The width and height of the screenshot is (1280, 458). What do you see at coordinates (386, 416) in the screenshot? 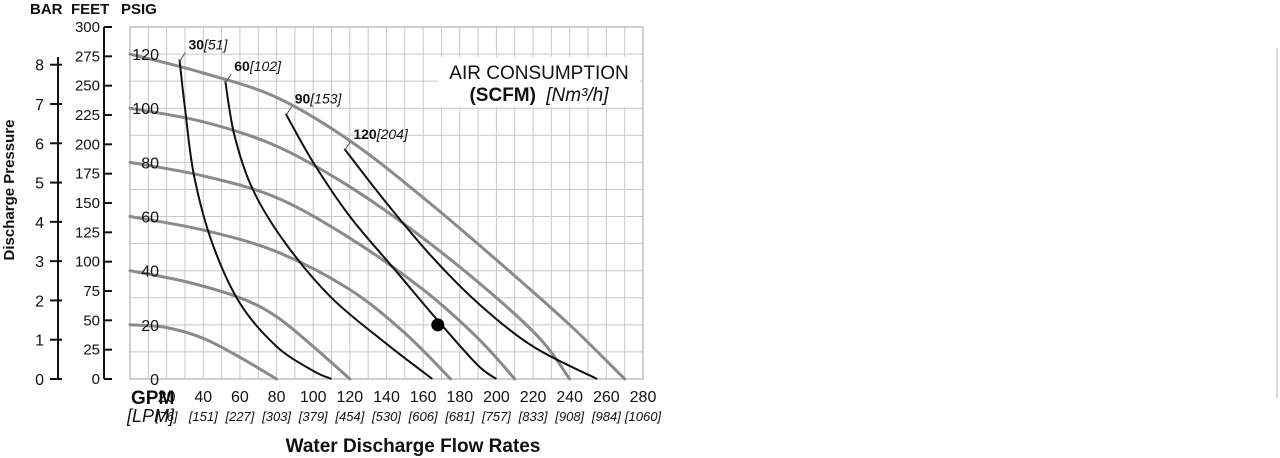
I see `lpm-tick-label: [530]` at bounding box center [386, 416].